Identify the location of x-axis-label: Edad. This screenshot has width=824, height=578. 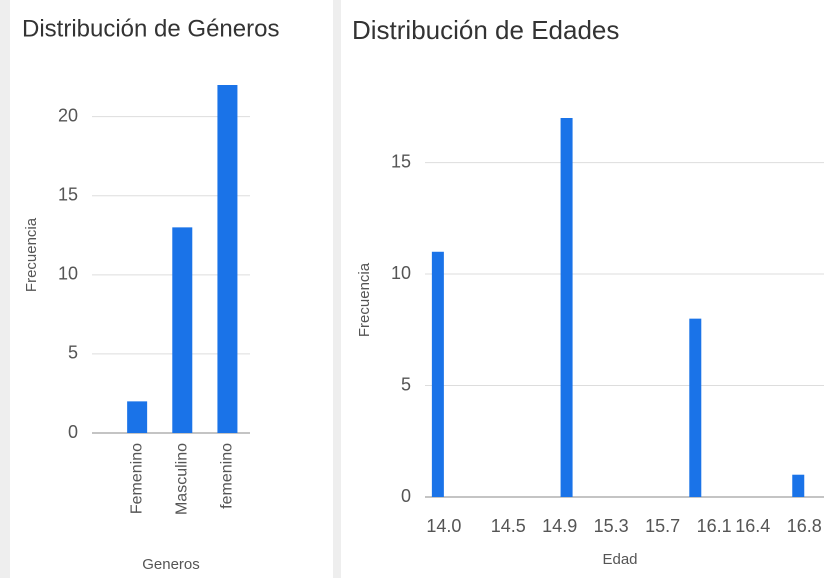
(619, 559).